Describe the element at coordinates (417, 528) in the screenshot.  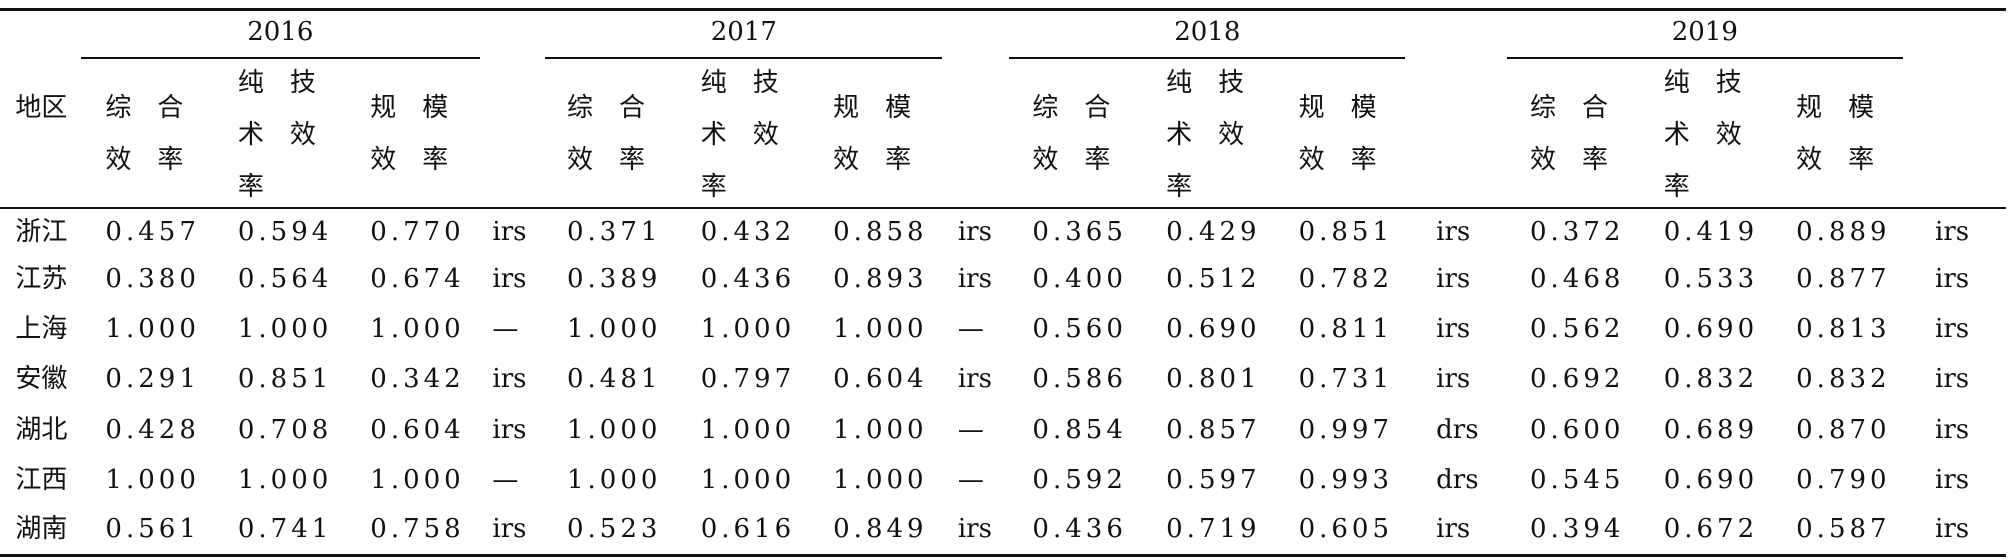
I see `cell-value: 0.758` at that location.